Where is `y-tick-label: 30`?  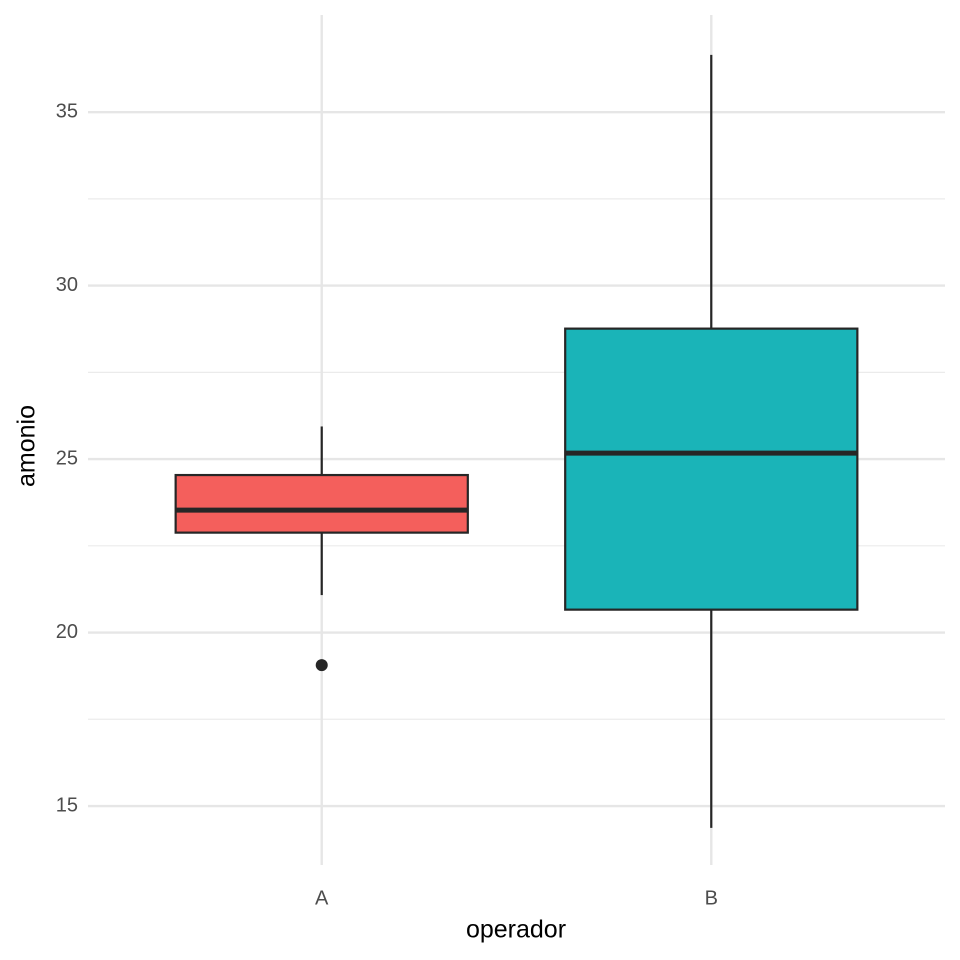
y-tick-label: 30 is located at coordinates (67, 285).